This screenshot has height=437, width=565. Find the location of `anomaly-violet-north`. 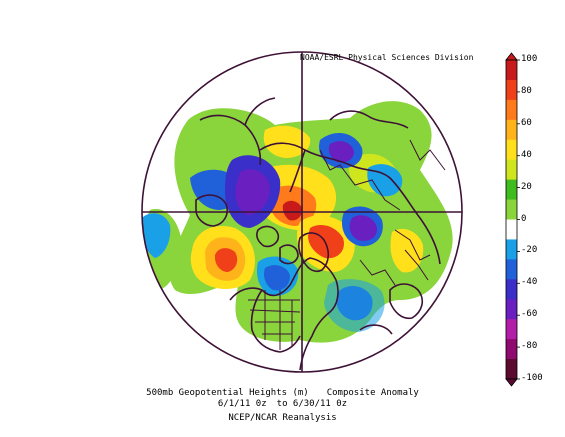

anomaly-violet-north is located at coordinates (341, 152).